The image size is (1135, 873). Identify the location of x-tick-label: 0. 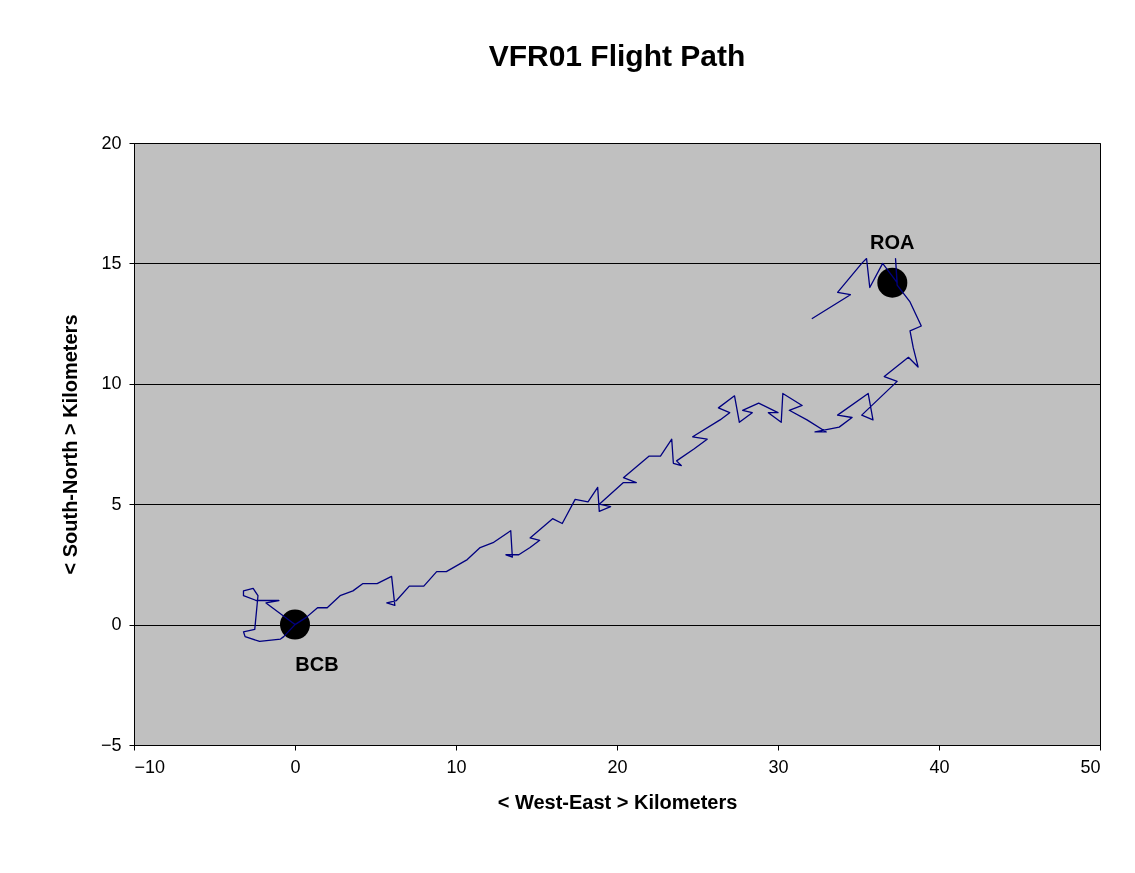
(295, 766).